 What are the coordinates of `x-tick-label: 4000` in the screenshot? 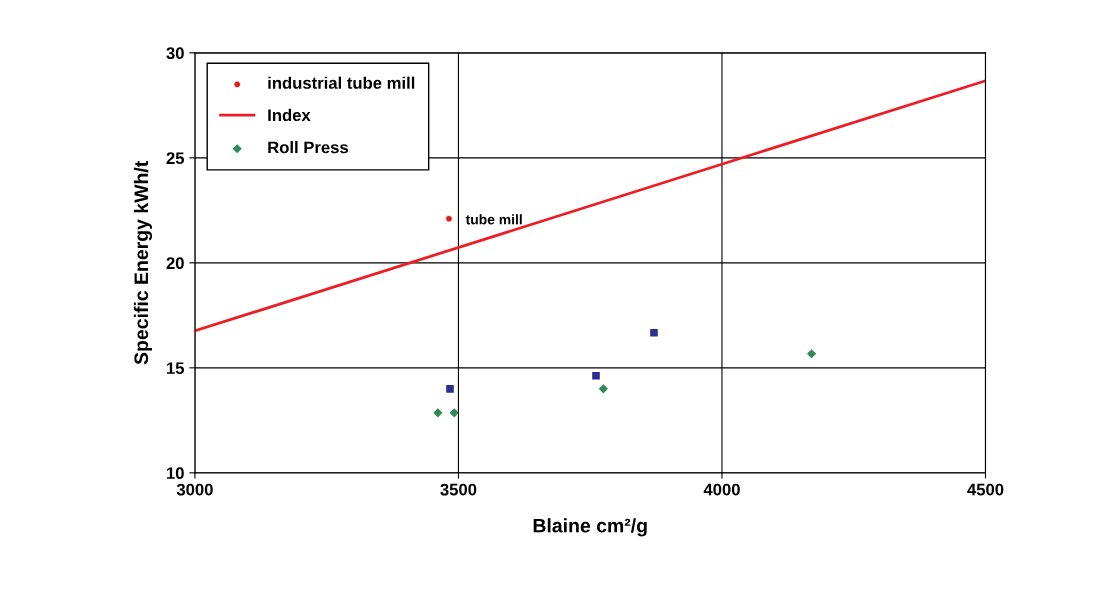 It's located at (721, 489).